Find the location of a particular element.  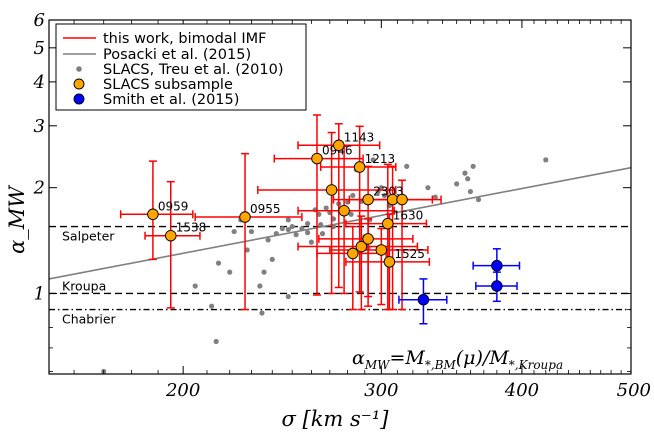

point-label-0955: 0955 is located at coordinates (265, 209).